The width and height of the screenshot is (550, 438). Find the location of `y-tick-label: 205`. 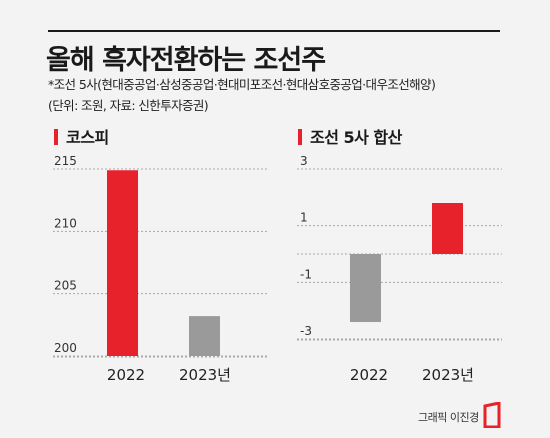

y-tick-label: 205 is located at coordinates (65, 286).